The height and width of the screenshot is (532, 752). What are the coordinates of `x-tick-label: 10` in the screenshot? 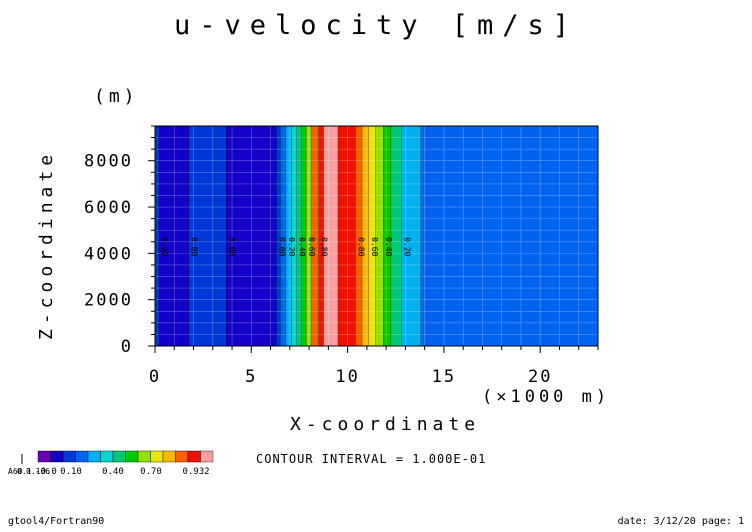 It's located at (347, 377).